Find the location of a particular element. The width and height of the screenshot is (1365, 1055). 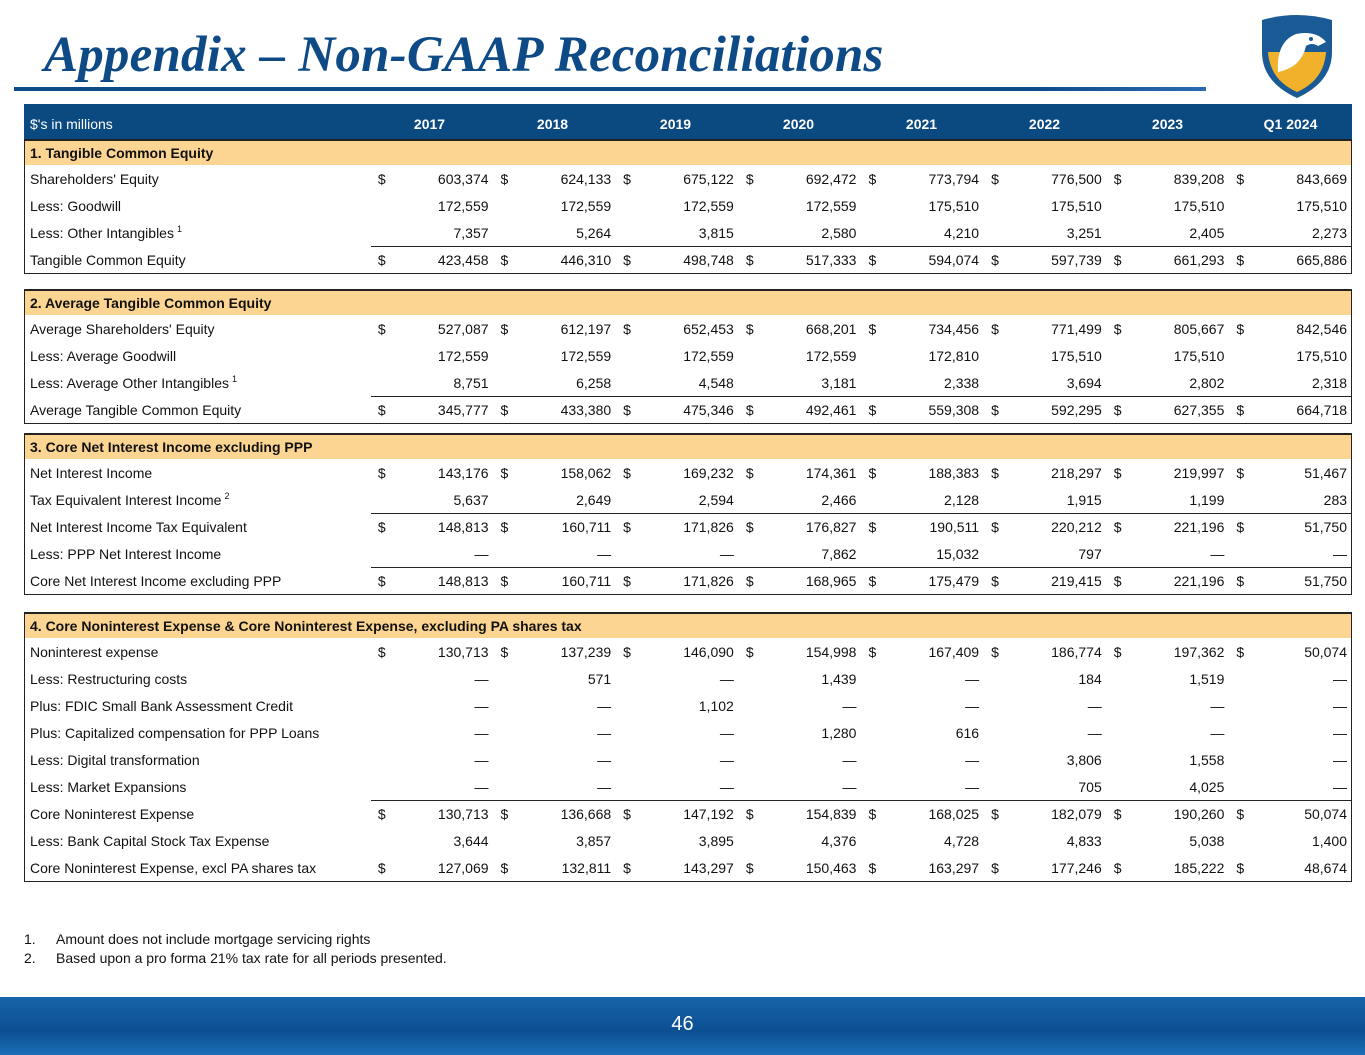

cell-value: 4,376 is located at coordinates (839, 840).